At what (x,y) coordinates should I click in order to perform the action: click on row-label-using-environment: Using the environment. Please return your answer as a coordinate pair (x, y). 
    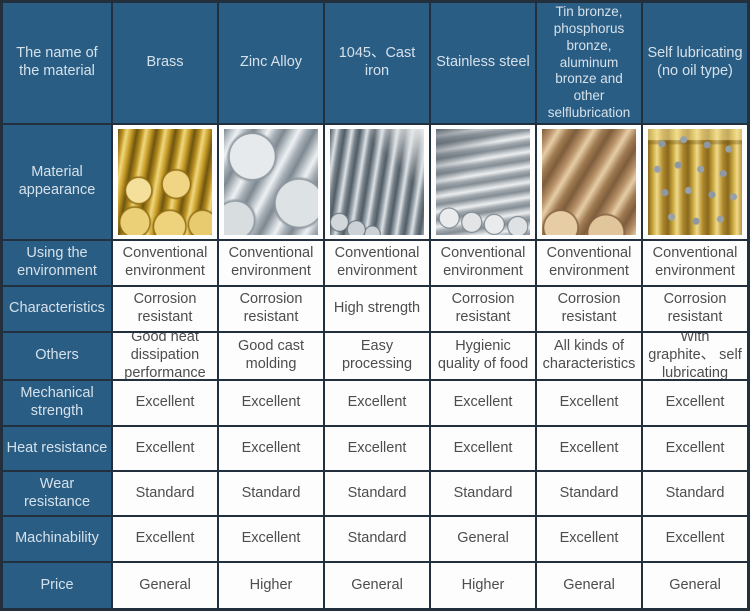
    Looking at the image, I should click on (57, 263).